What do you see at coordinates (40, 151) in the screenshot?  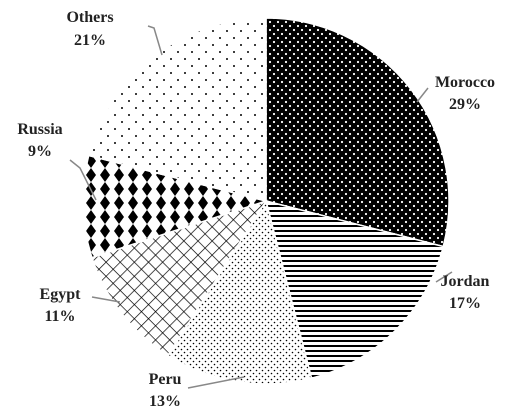 I see `slice-value: 9%` at bounding box center [40, 151].